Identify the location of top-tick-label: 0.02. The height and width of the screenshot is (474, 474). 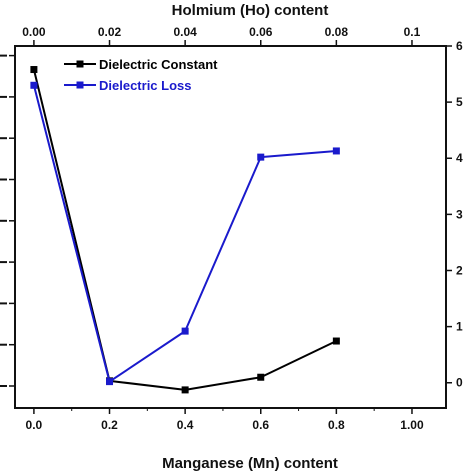
(110, 32).